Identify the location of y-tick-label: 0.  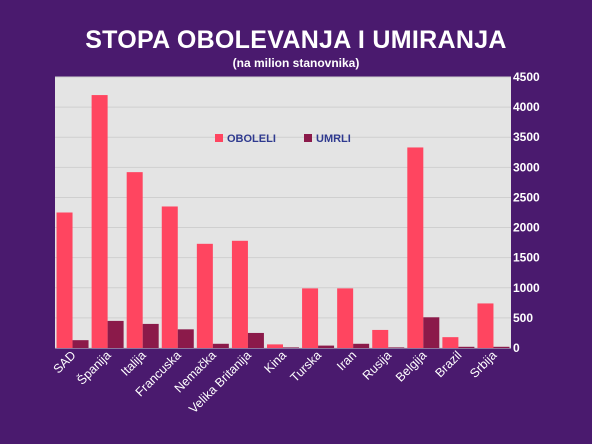
(516, 348).